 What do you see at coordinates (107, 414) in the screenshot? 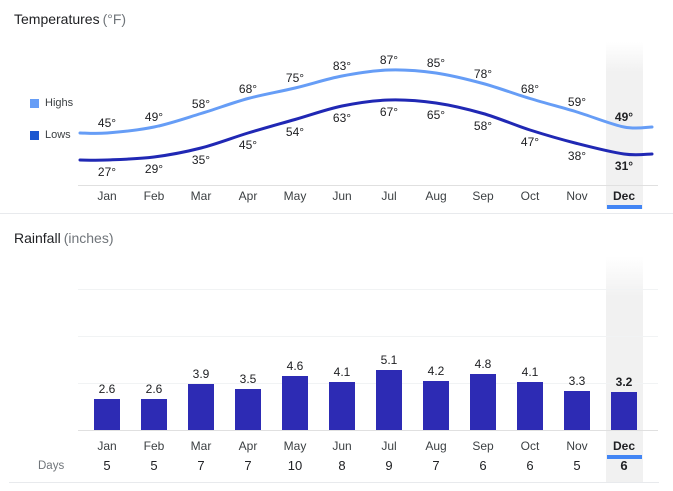
I see `rain-bar-jan` at bounding box center [107, 414].